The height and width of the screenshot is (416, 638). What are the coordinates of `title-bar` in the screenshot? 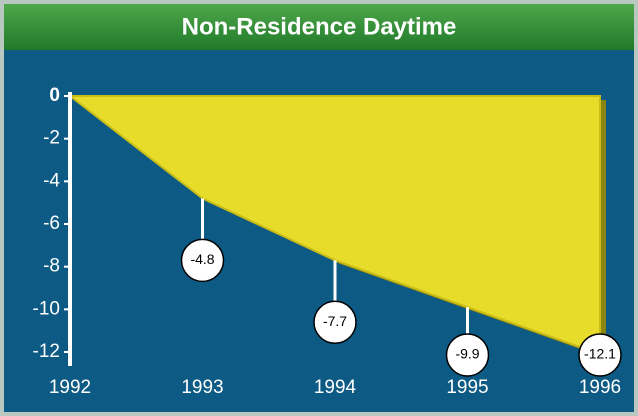 It's located at (319, 27).